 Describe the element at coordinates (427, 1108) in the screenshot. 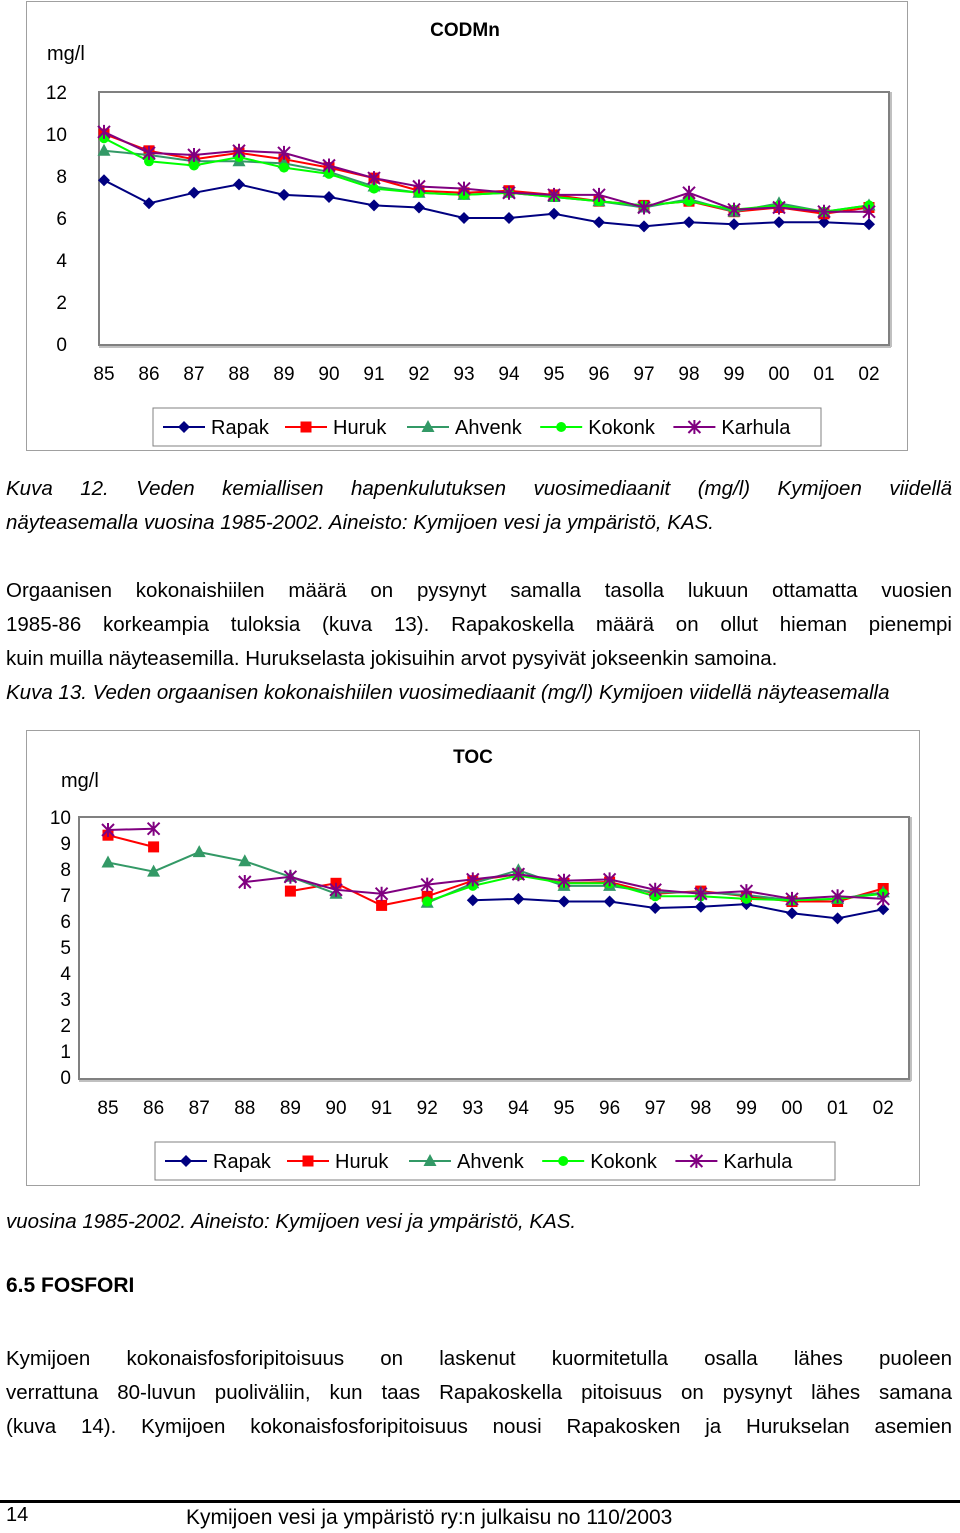

I see `x-tick-label: 92` at that location.